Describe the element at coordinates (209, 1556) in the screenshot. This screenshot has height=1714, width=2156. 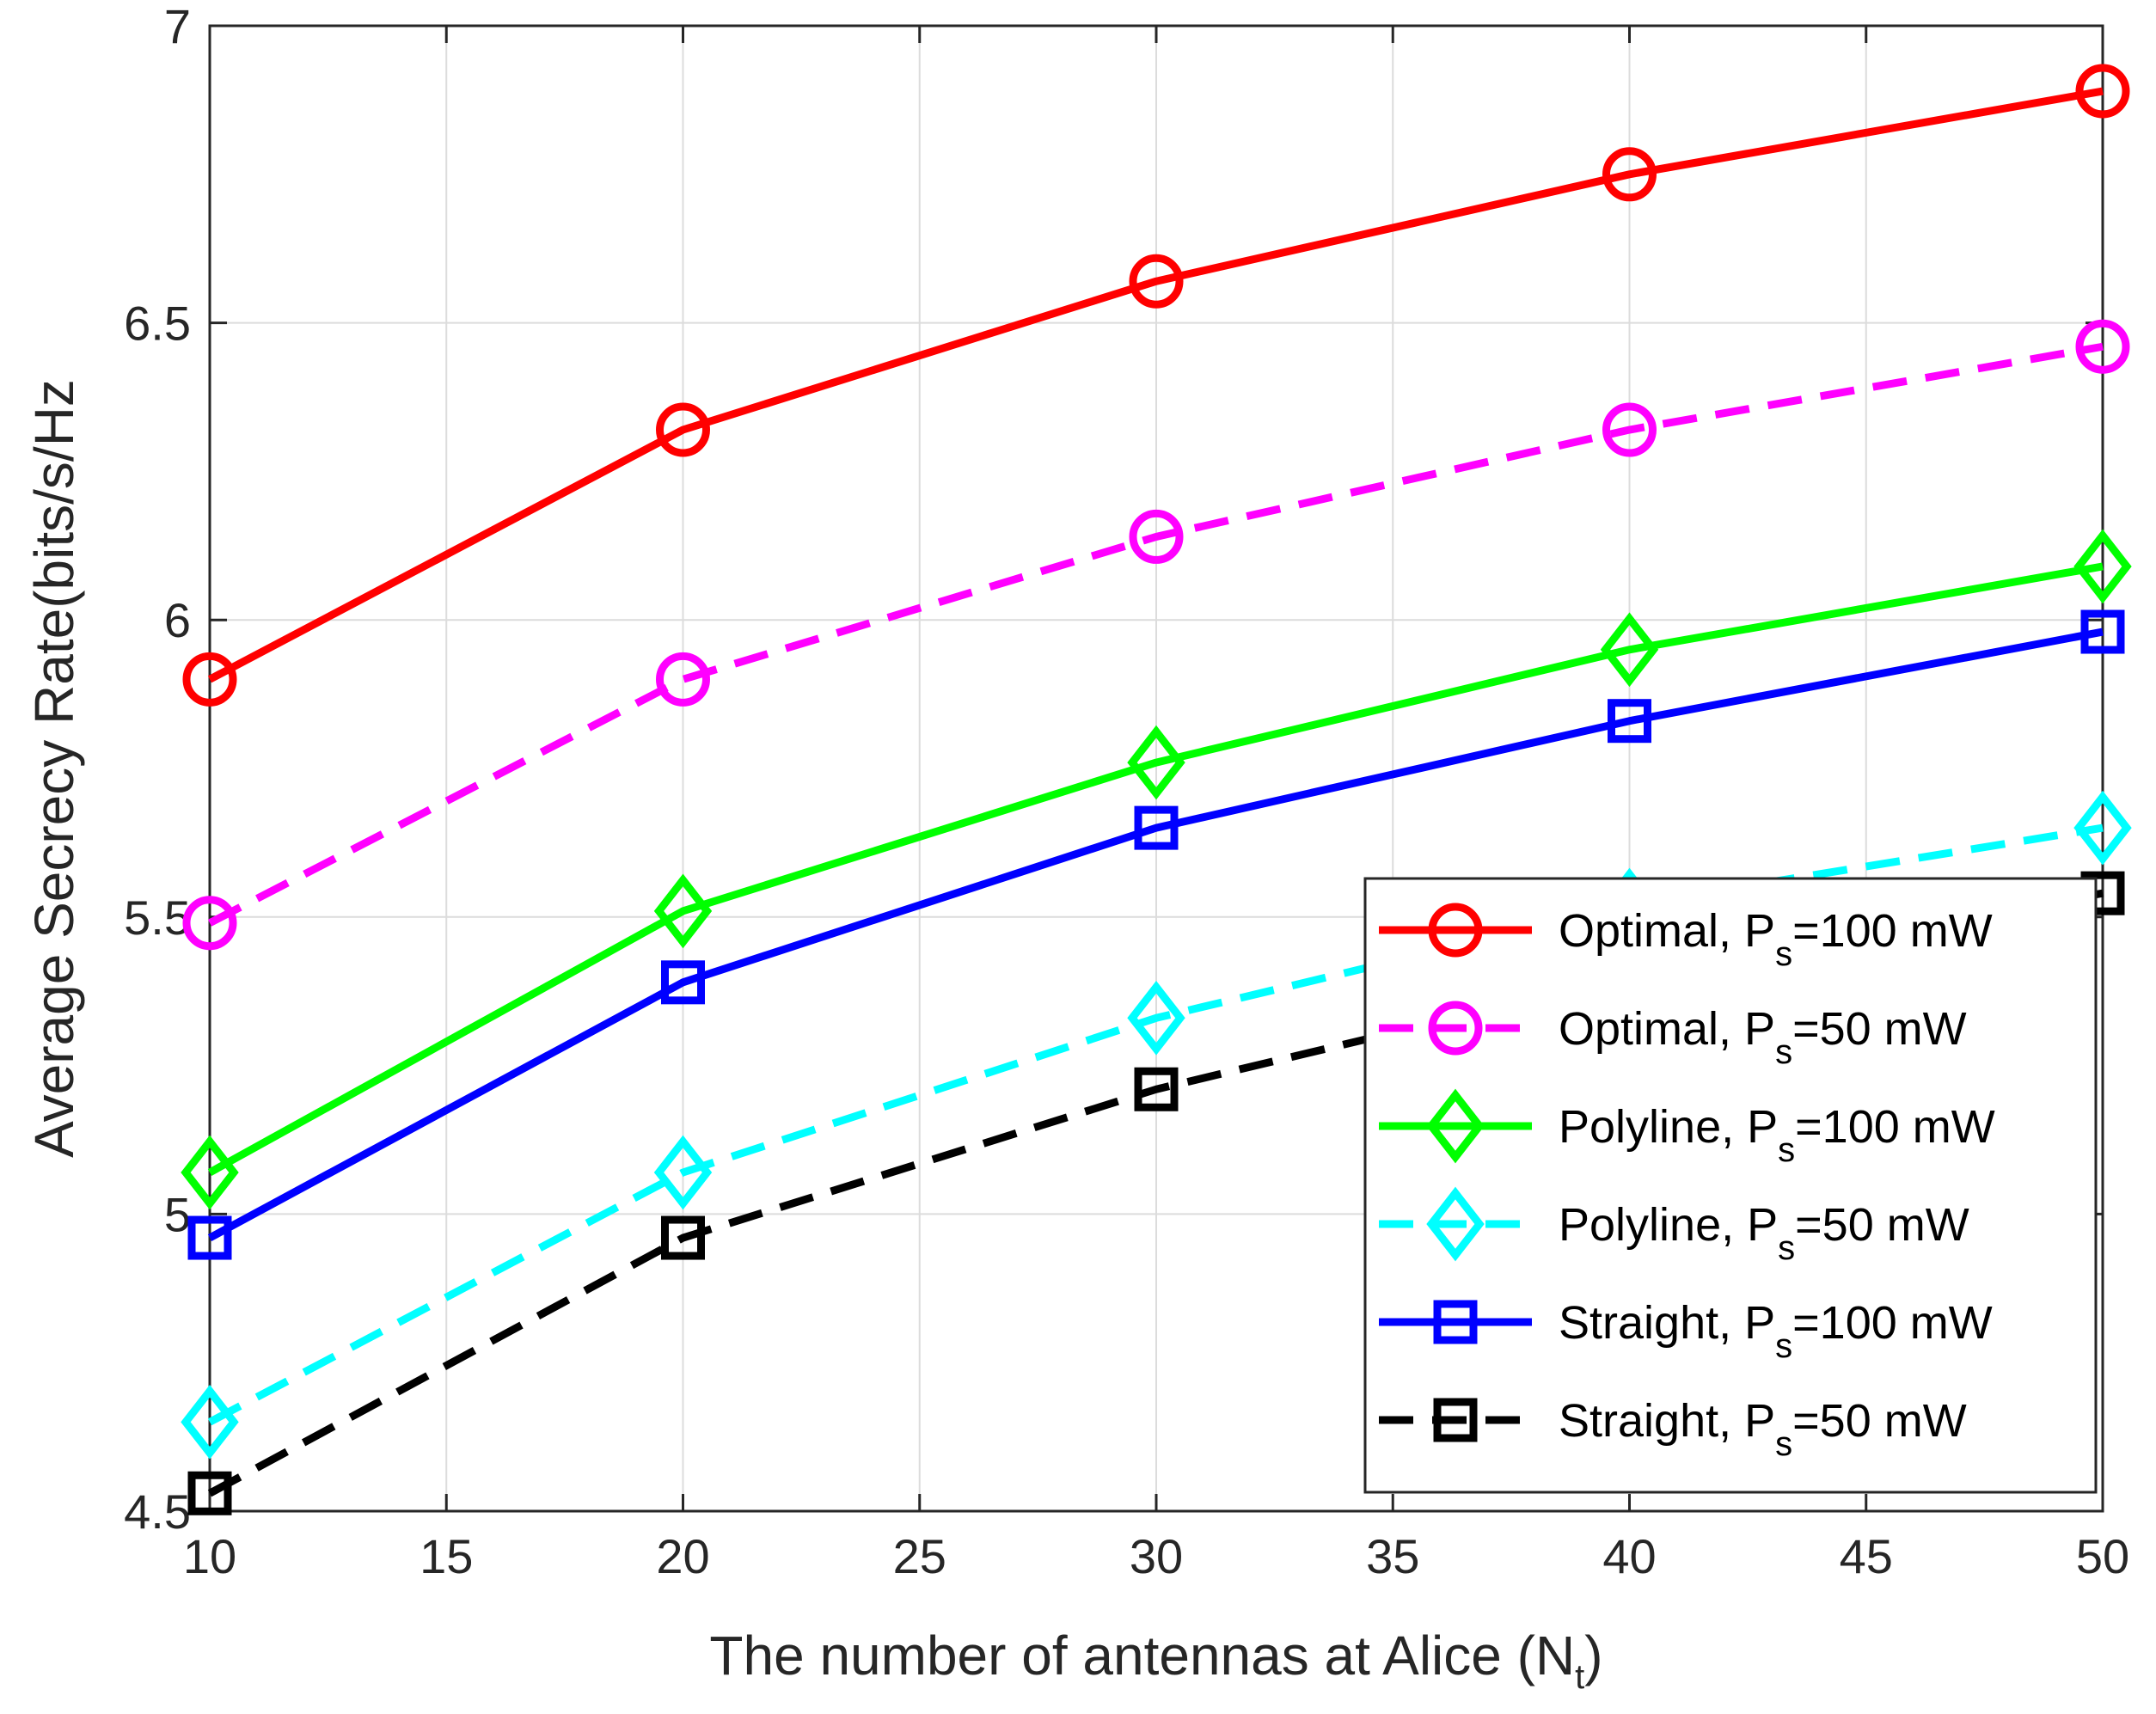
I see `x-tick-label: 10` at that location.